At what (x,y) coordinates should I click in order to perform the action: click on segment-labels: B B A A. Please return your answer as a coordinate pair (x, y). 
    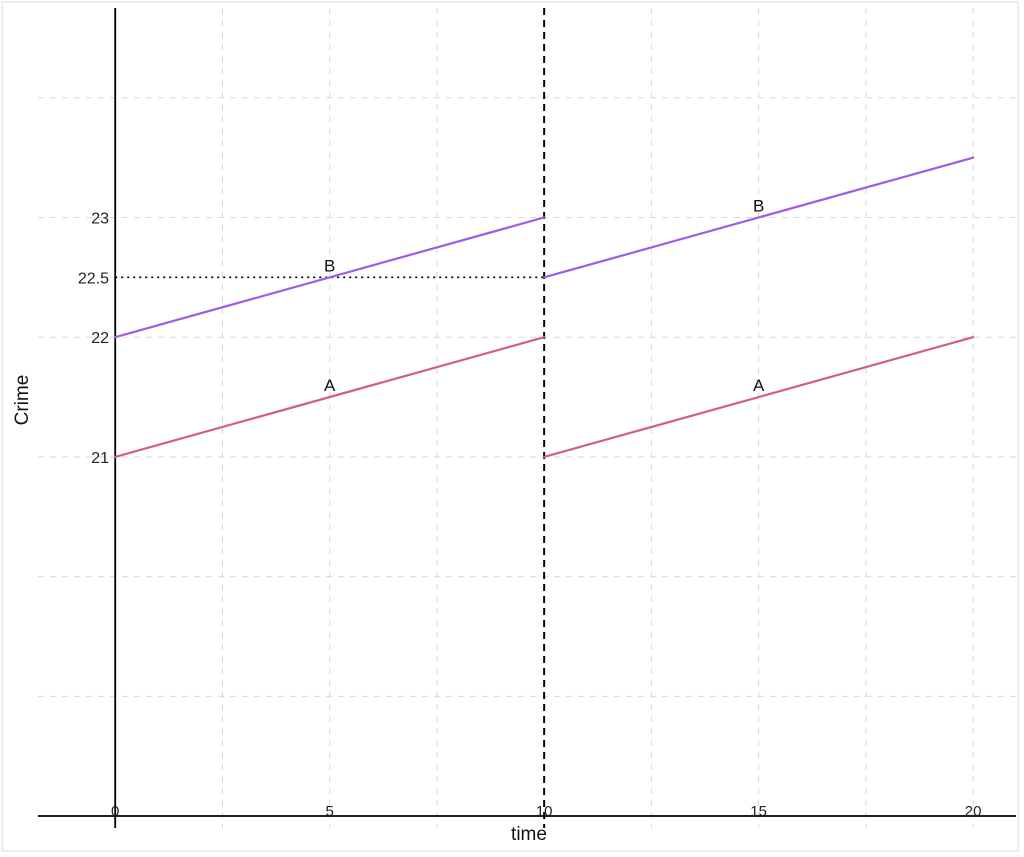
    Looking at the image, I should click on (544, 296).